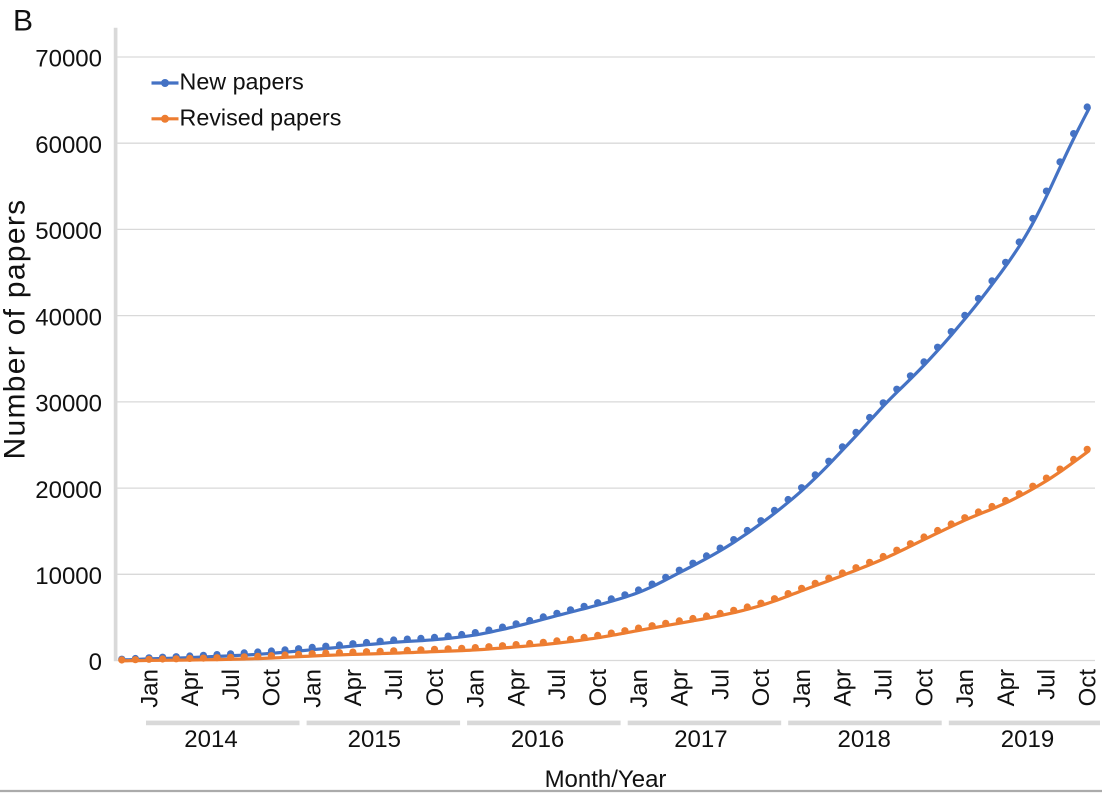 Image resolution: width=1102 pixels, height=794 pixels. I want to click on svg-text: 2018, so click(864, 739).